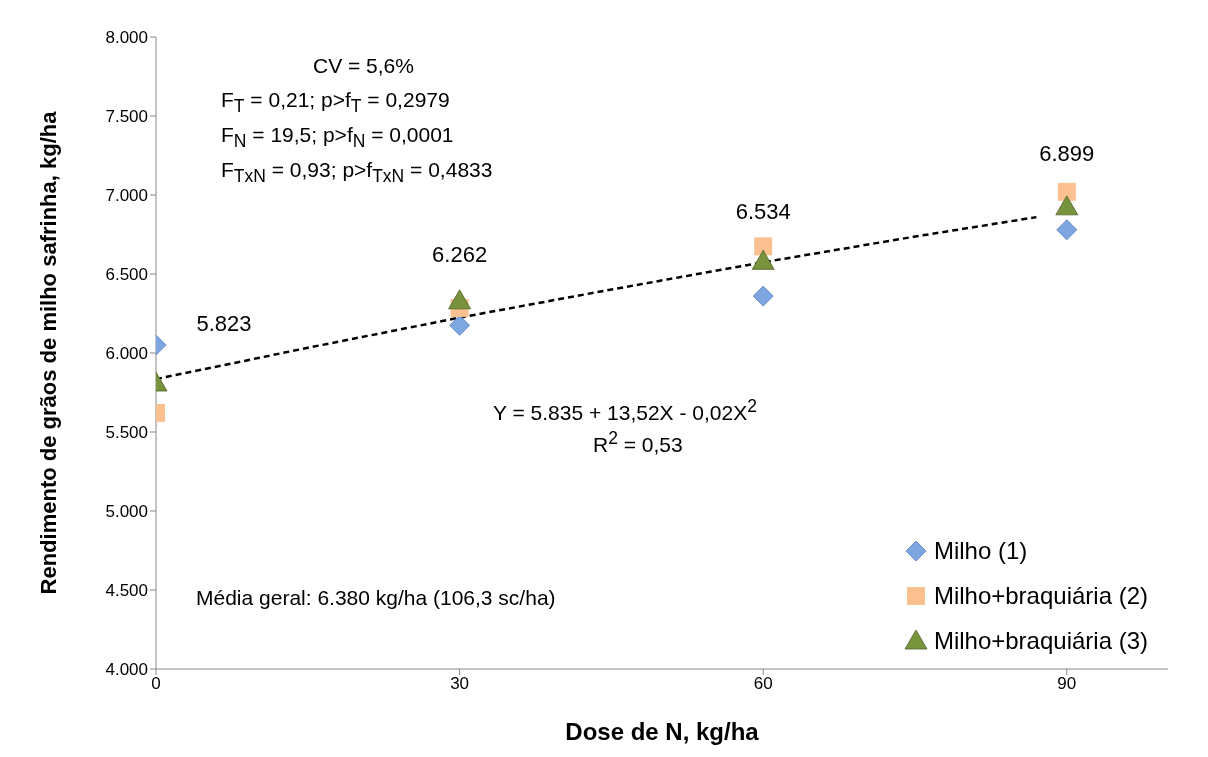 This screenshot has width=1208, height=757. What do you see at coordinates (156, 684) in the screenshot?
I see `x-tick-label: 0` at bounding box center [156, 684].